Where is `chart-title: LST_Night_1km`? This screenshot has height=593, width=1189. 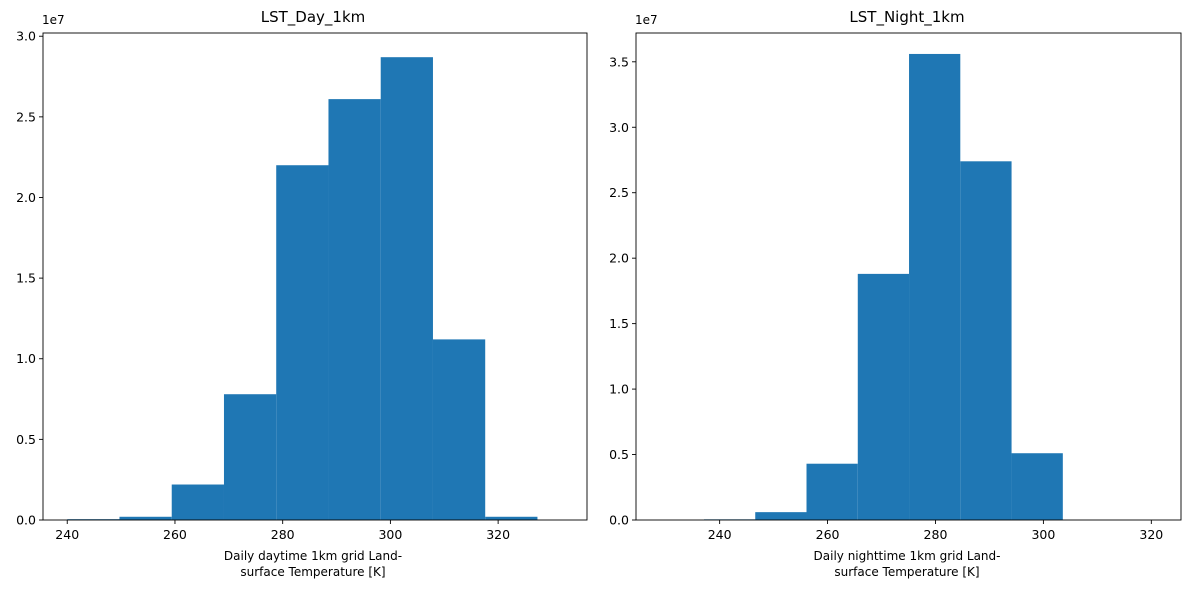
chart-title: LST_Night_1km is located at coordinates (906, 17).